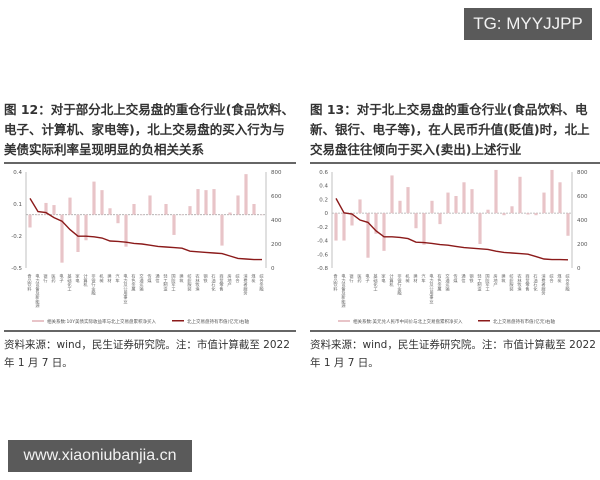  Describe the element at coordinates (323, 173) in the screenshot. I see `y-tick-label: 0.6` at that location.